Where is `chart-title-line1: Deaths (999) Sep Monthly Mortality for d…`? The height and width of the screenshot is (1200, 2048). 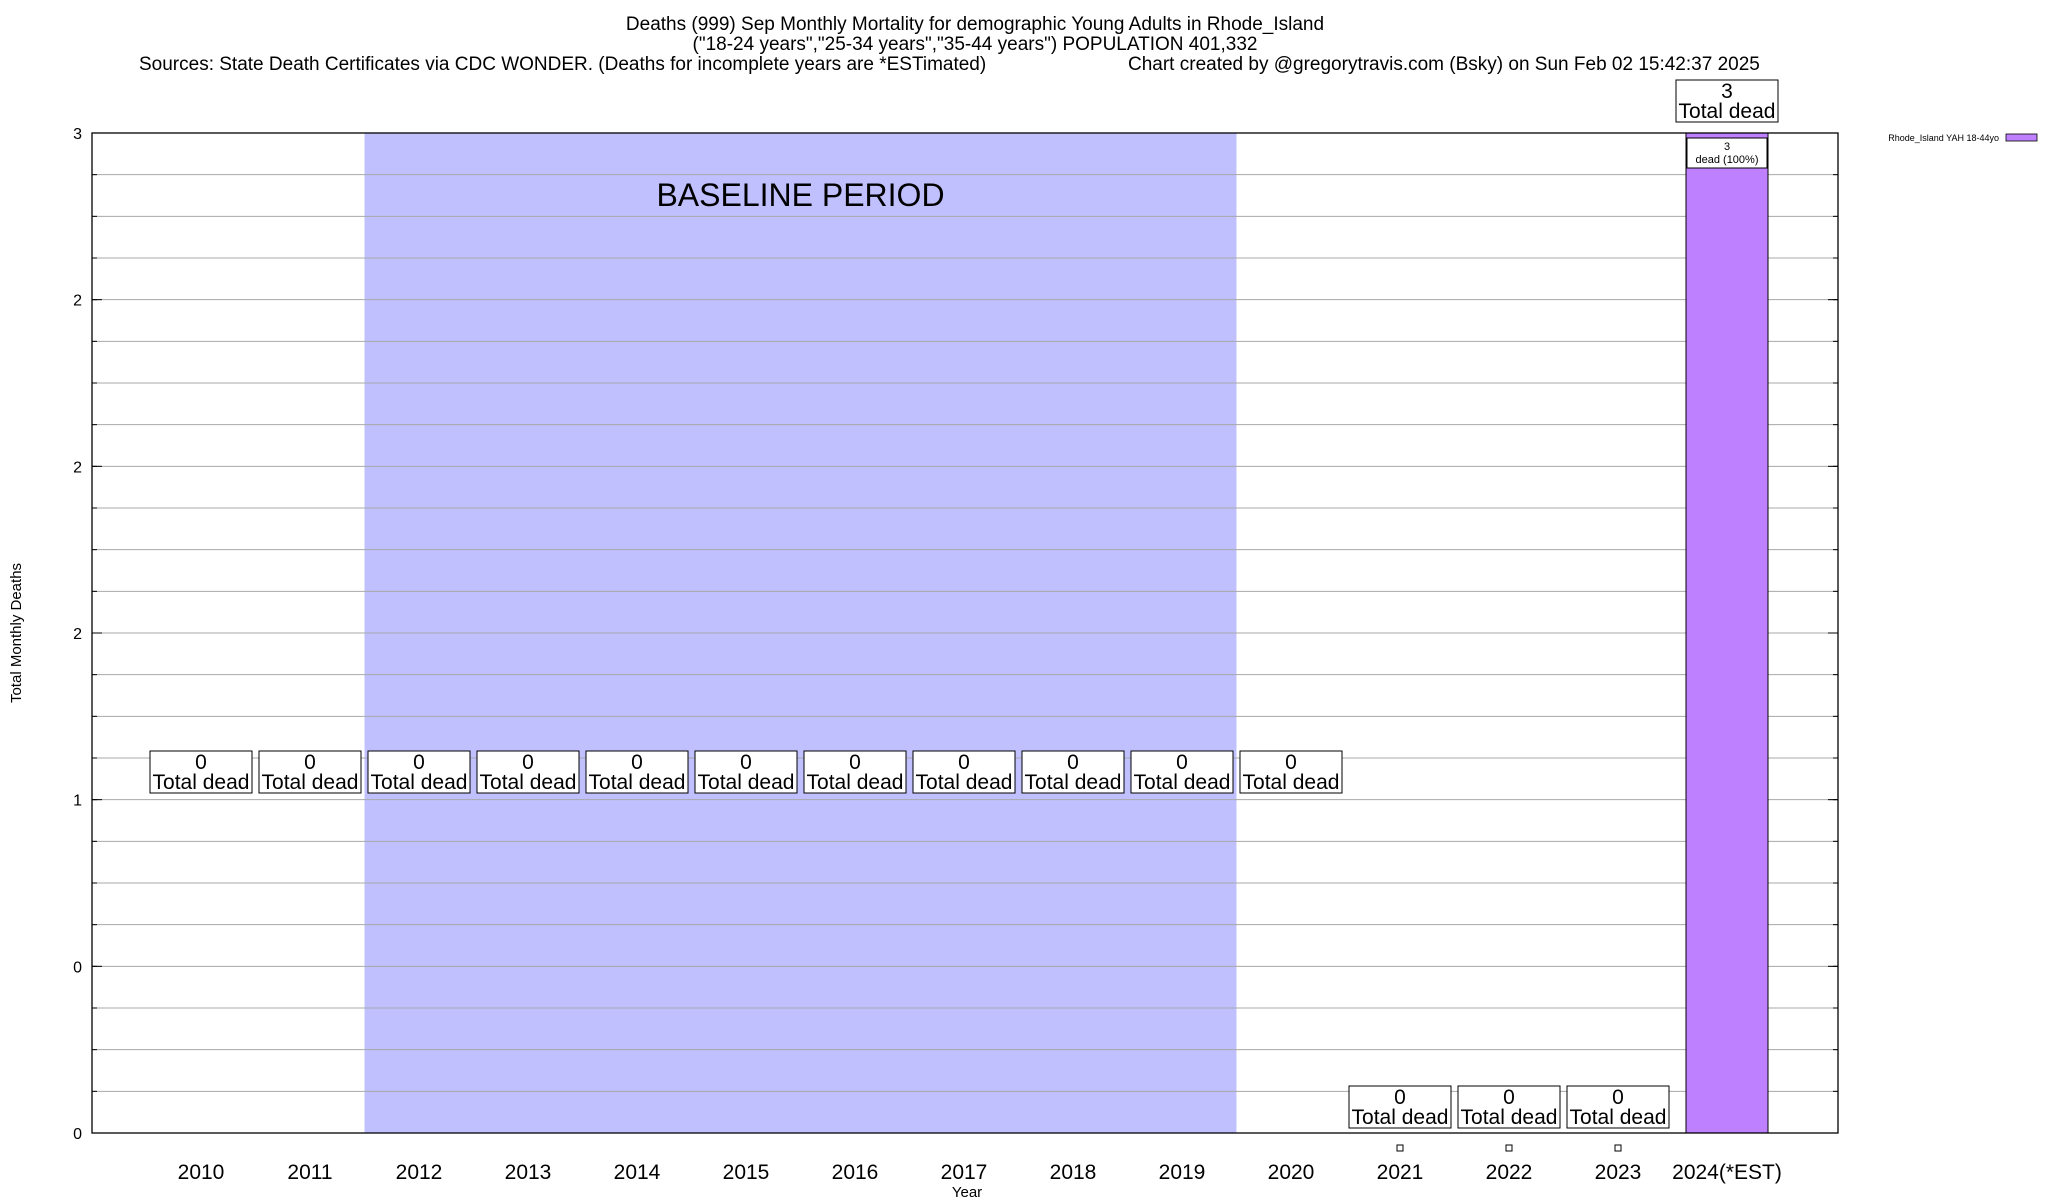
chart-title-line1: Deaths (999) Sep Monthly Mortality for d… is located at coordinates (975, 24).